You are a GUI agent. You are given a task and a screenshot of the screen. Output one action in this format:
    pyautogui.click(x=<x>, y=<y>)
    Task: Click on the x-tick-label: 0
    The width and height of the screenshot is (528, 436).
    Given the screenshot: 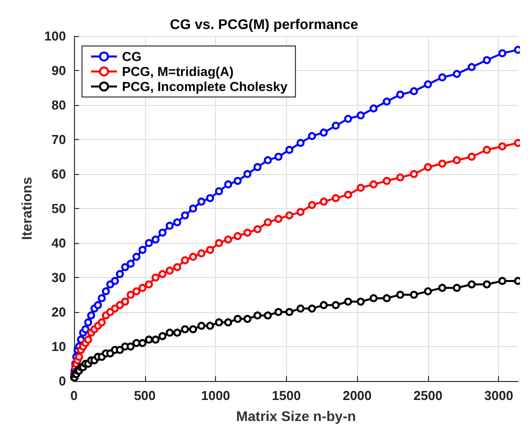 What is the action you would take?
    pyautogui.click(x=74, y=395)
    